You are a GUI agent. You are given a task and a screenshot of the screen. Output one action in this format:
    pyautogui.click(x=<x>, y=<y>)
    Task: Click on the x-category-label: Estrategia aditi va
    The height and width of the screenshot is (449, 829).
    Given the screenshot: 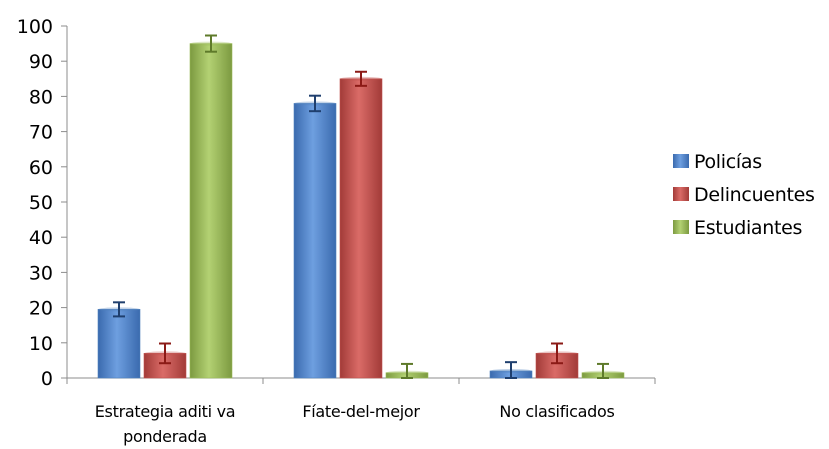 What is the action you would take?
    pyautogui.click(x=165, y=411)
    